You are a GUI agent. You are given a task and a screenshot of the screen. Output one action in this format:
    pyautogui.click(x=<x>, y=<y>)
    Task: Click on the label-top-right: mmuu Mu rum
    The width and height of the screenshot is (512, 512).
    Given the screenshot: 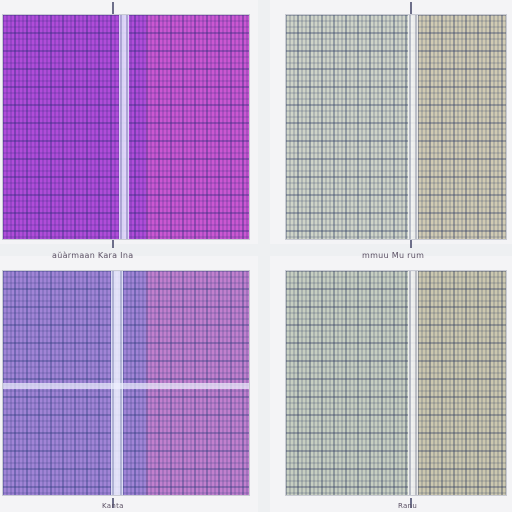 What is the action you would take?
    pyautogui.click(x=393, y=255)
    